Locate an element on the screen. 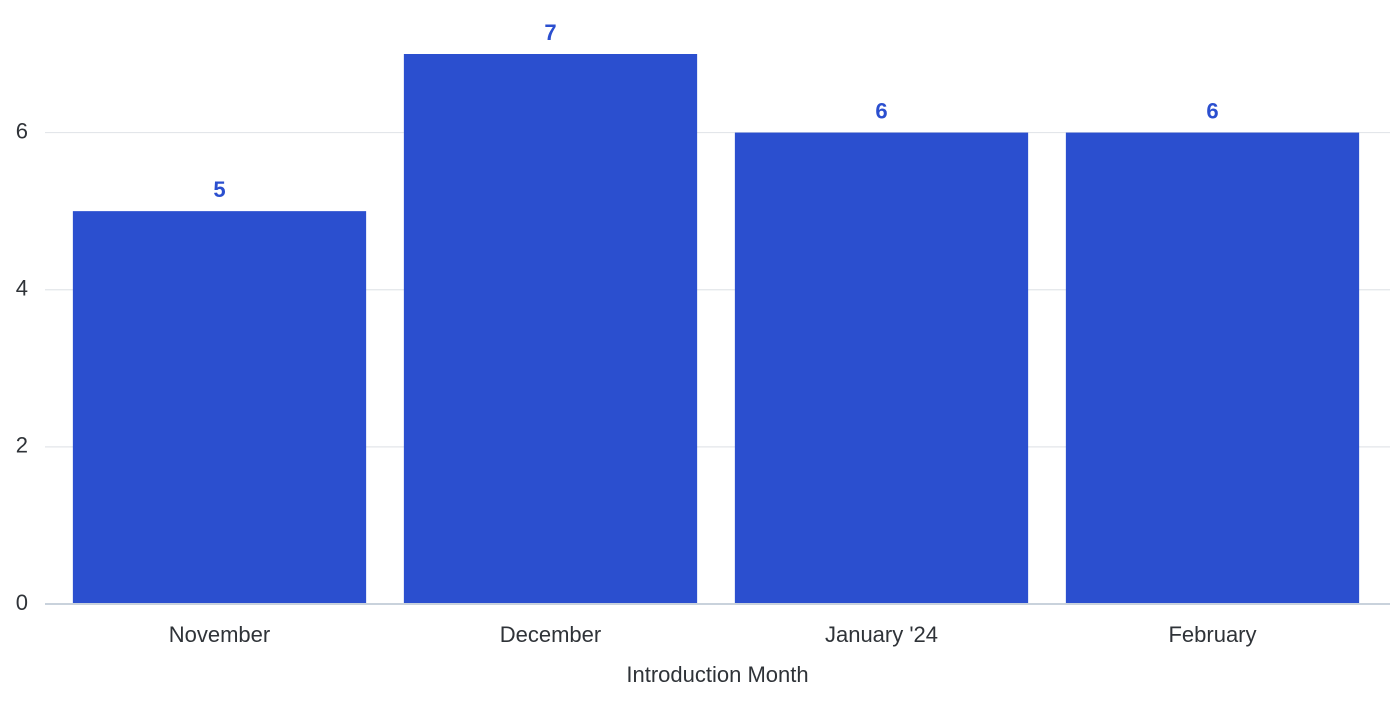  x-axis-title: Introduction Month is located at coordinates (717, 674).